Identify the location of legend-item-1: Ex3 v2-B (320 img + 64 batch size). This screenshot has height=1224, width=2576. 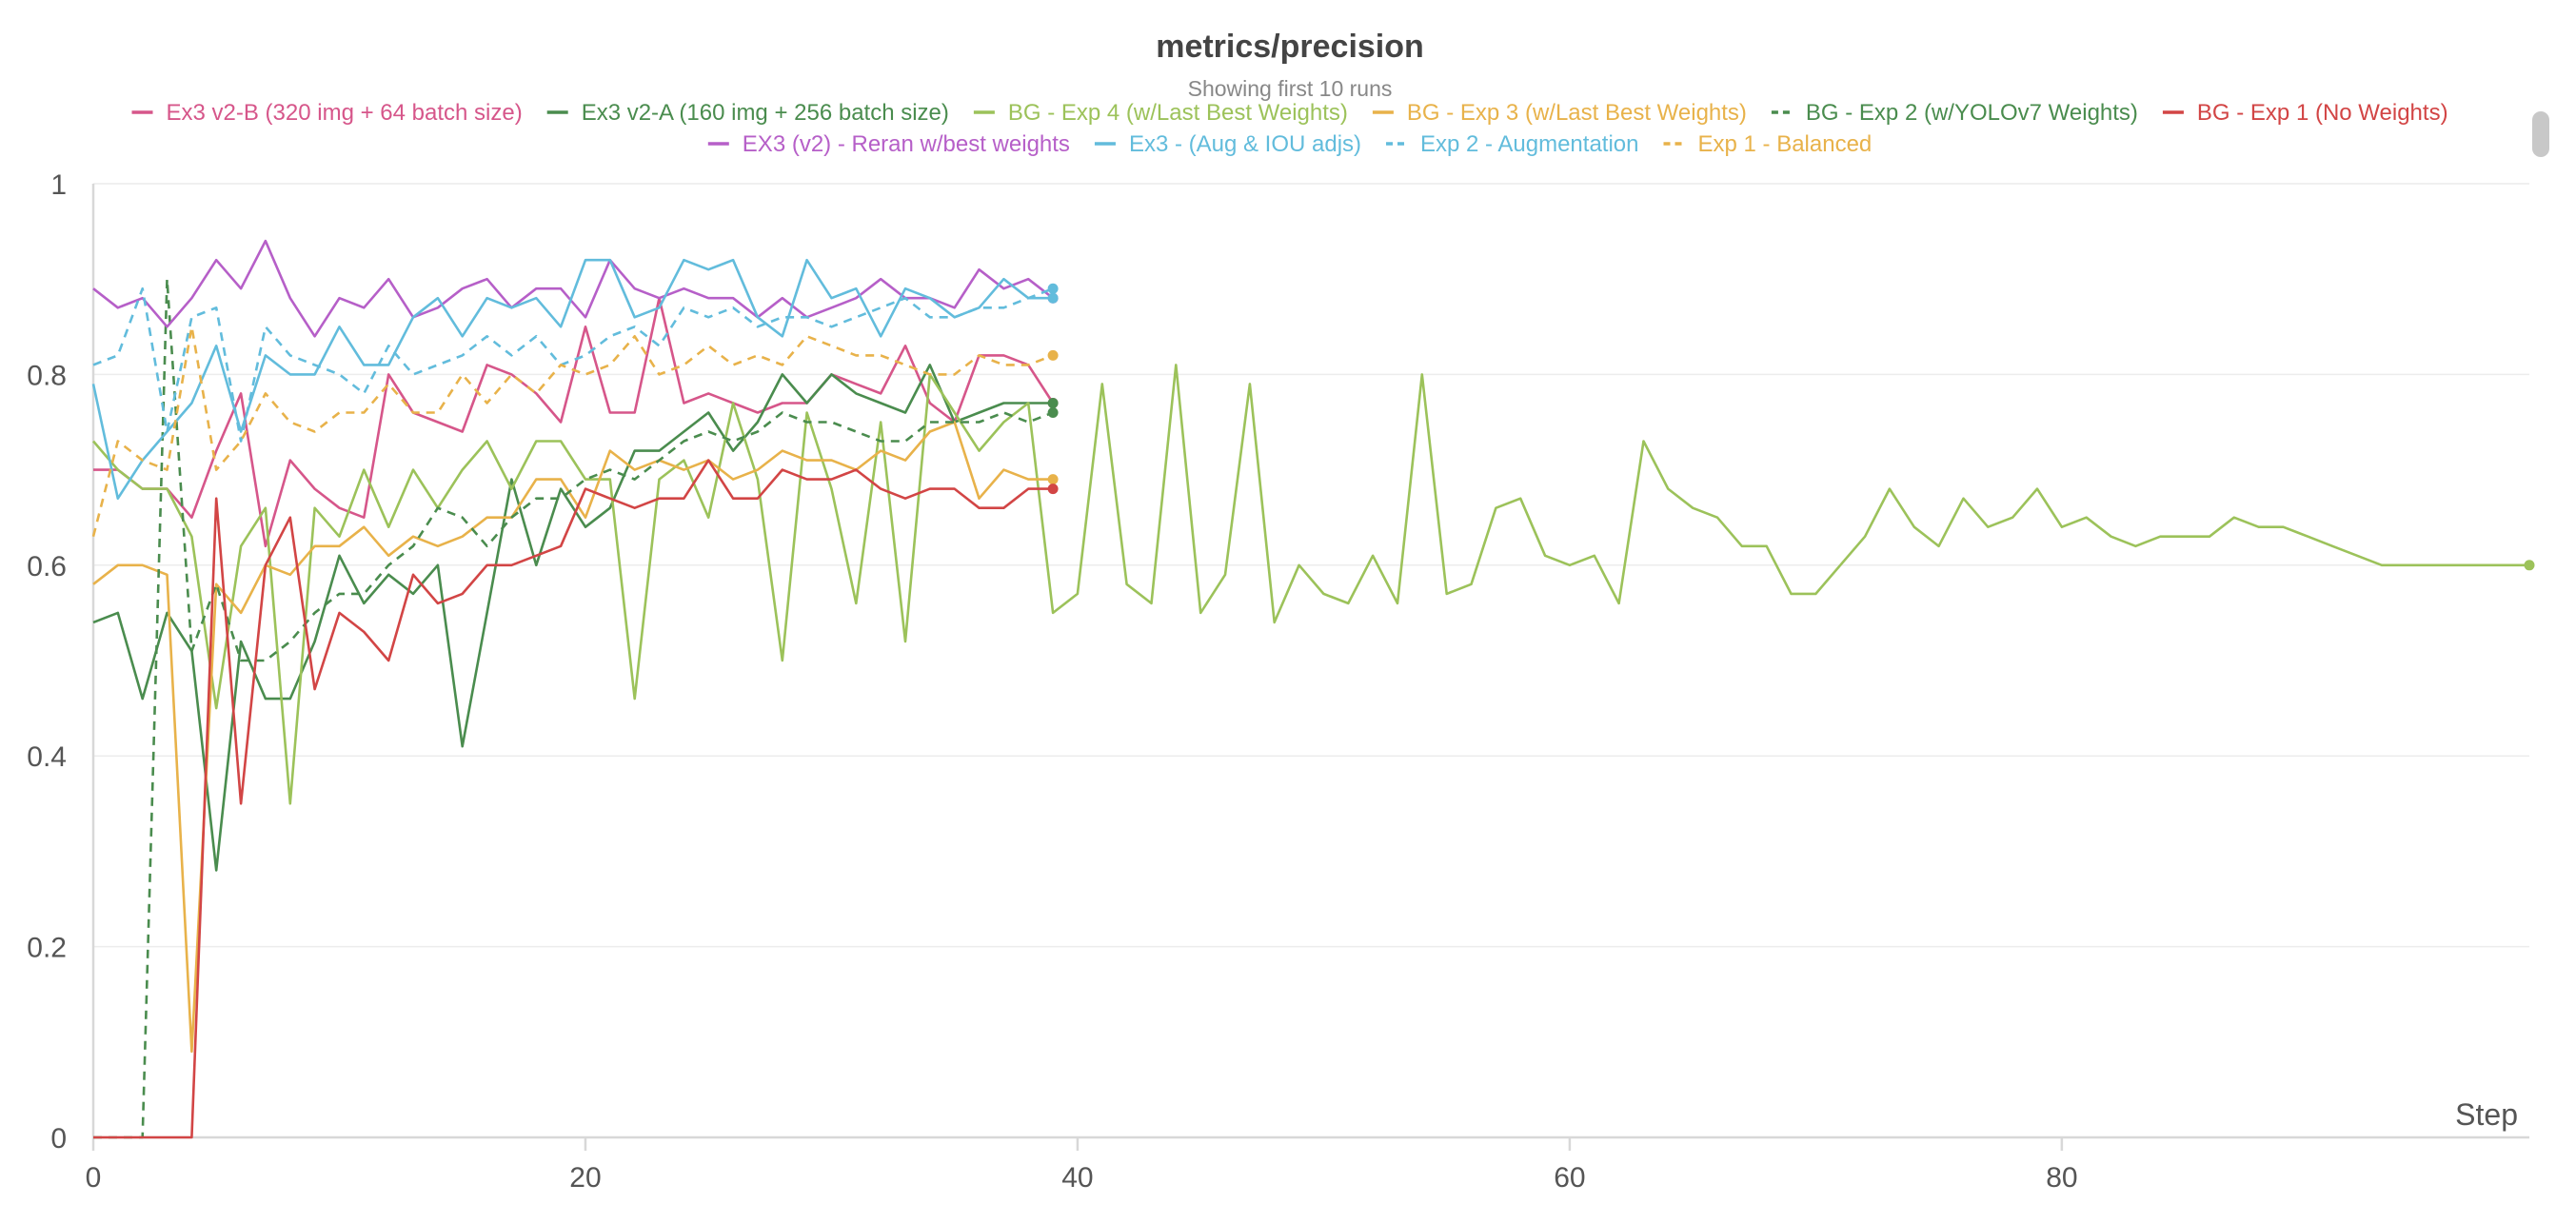
(327, 113).